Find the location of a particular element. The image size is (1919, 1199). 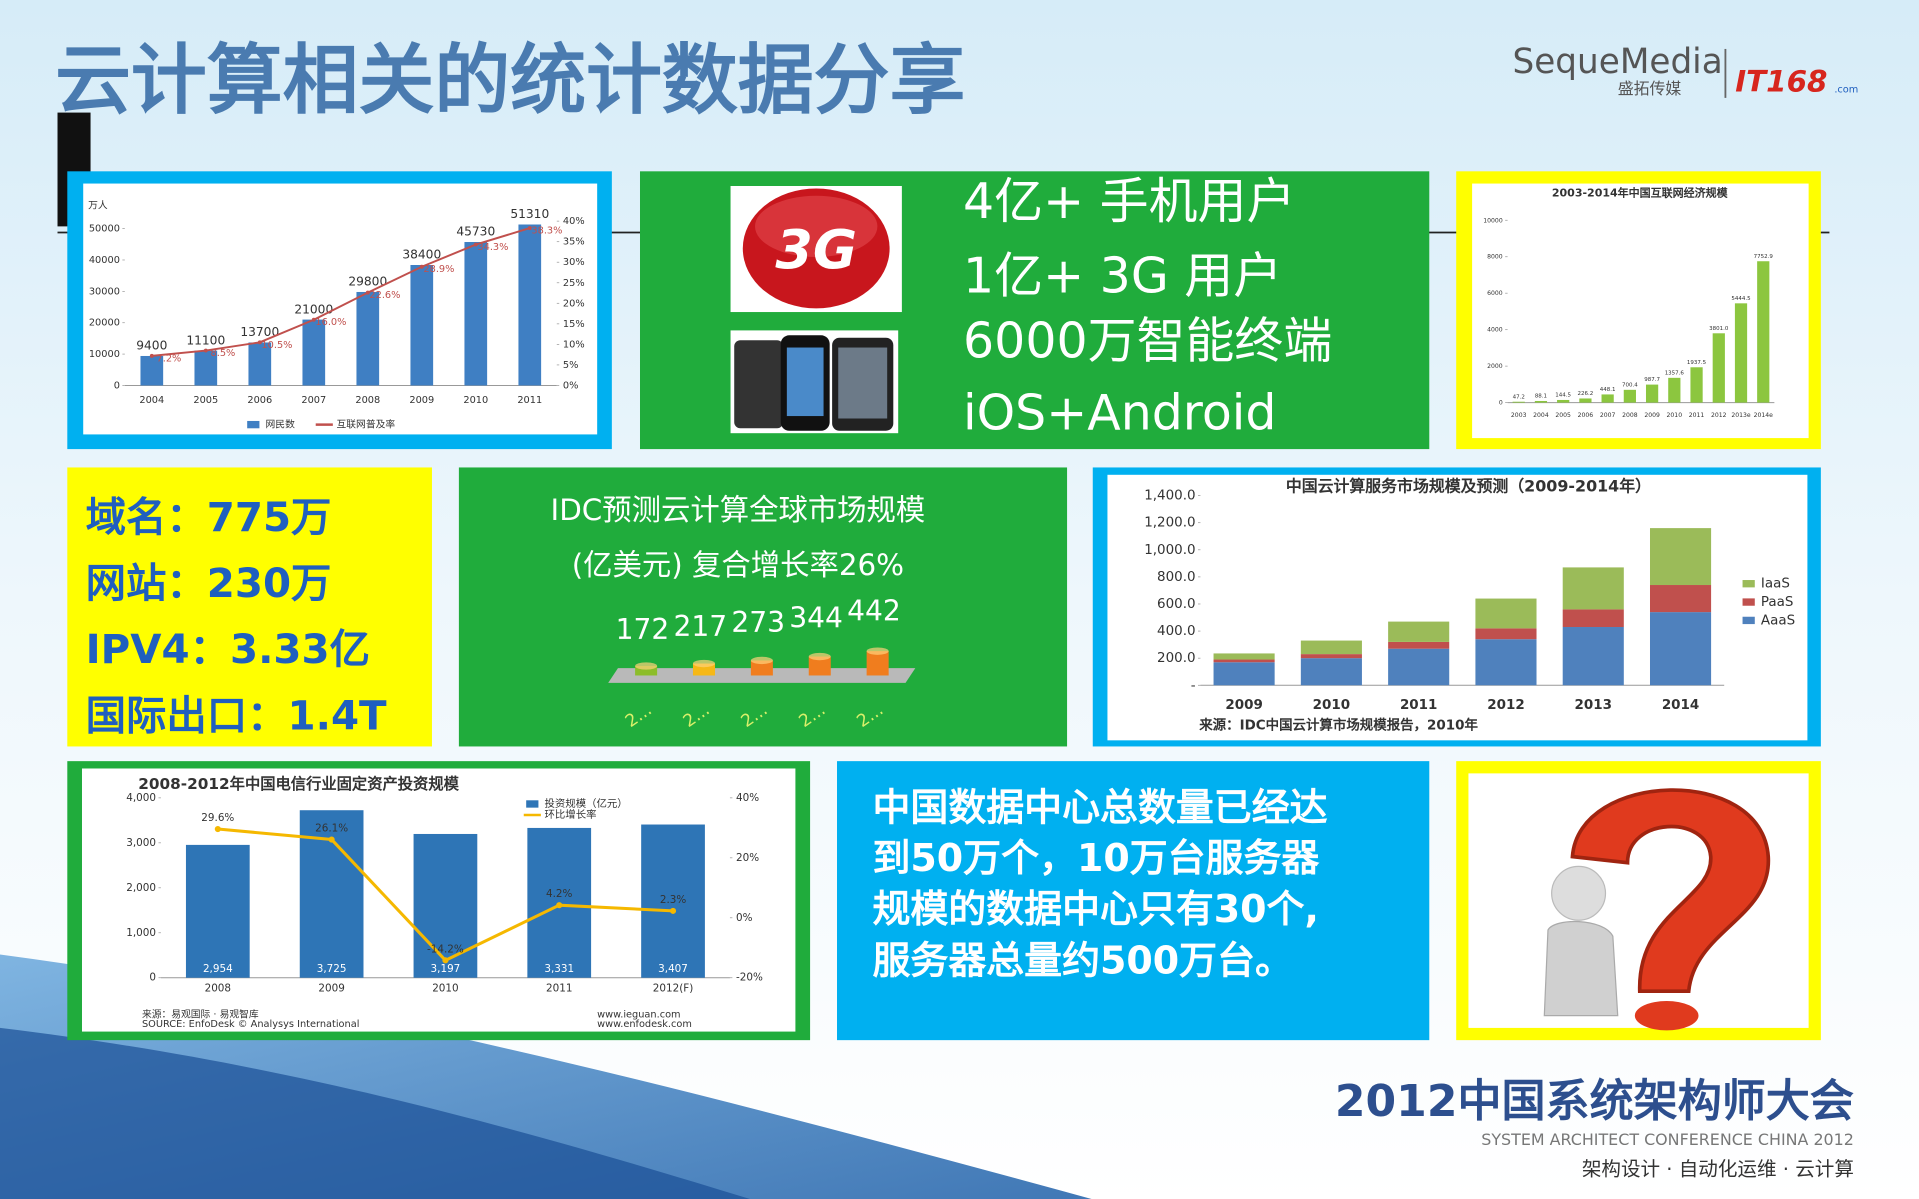

legend-label: PaaS is located at coordinates (1777, 602).